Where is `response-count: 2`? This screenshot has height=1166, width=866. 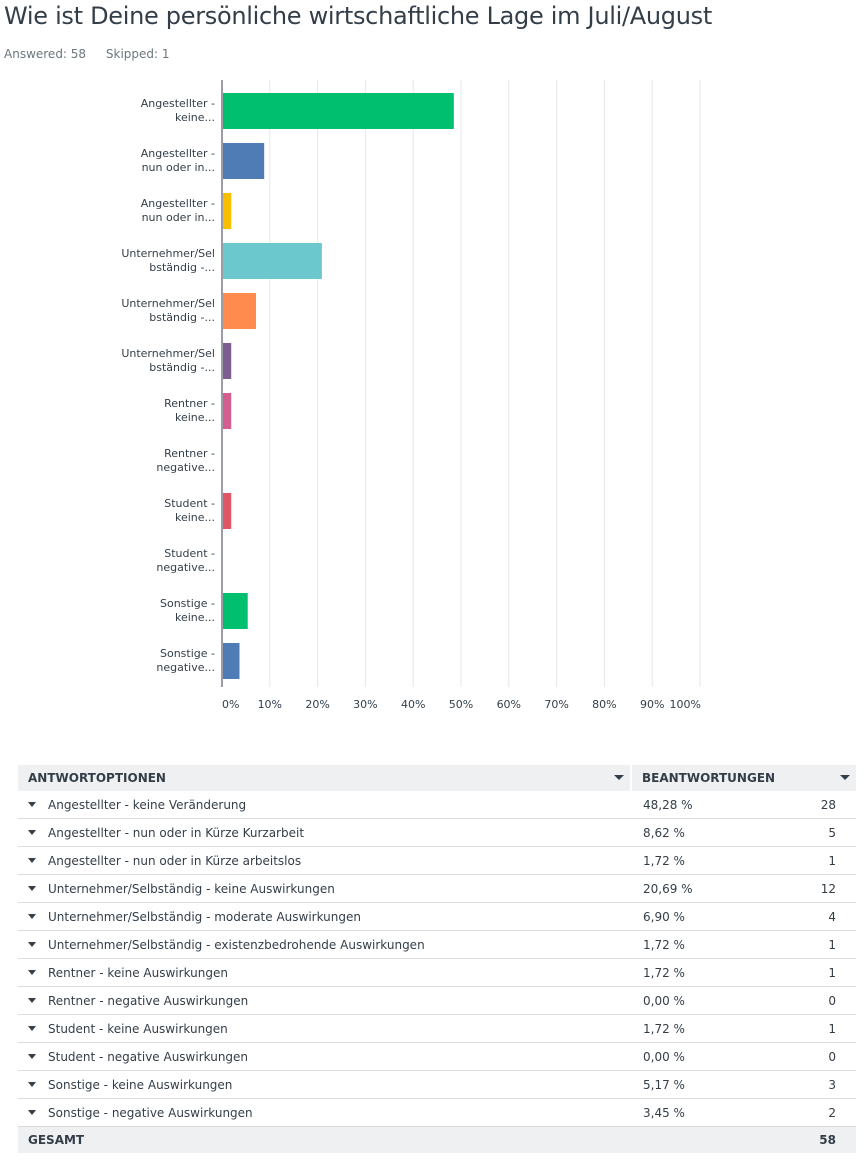 response-count: 2 is located at coordinates (829, 1112).